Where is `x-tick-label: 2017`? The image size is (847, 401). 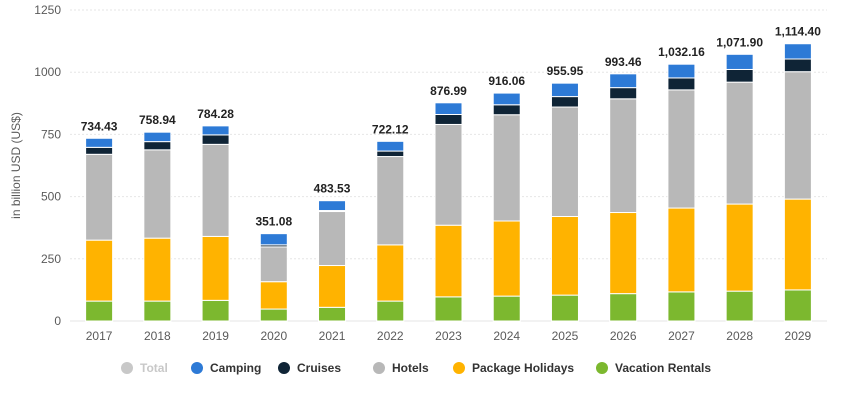
x-tick-label: 2017 is located at coordinates (99, 336).